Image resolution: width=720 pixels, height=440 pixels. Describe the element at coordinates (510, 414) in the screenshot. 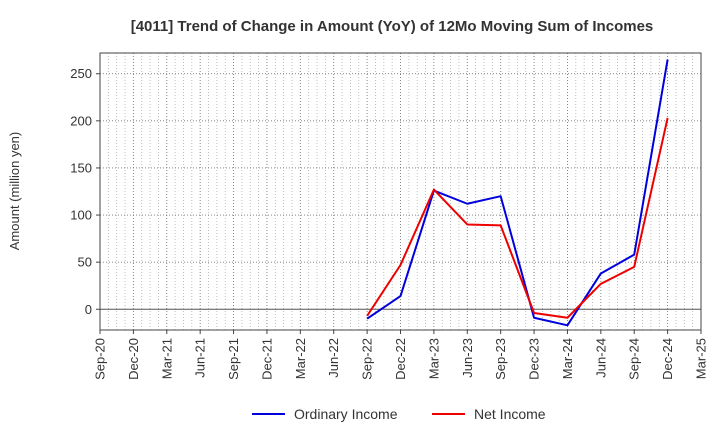

I see `legend-label-net-income: Net Income` at that location.